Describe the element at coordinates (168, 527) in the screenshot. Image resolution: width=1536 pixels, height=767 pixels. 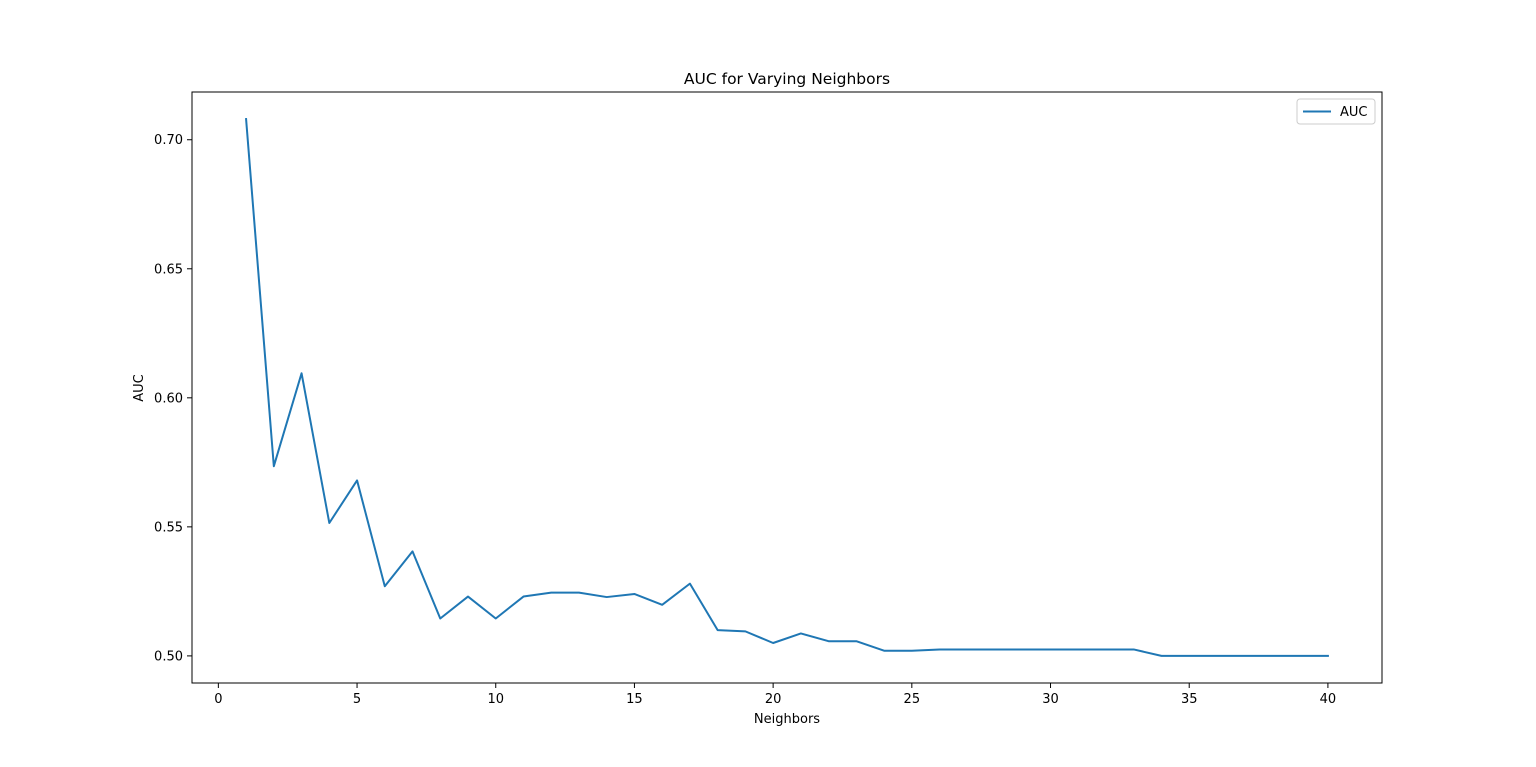
I see `y-tick-label: 0.55` at that location.